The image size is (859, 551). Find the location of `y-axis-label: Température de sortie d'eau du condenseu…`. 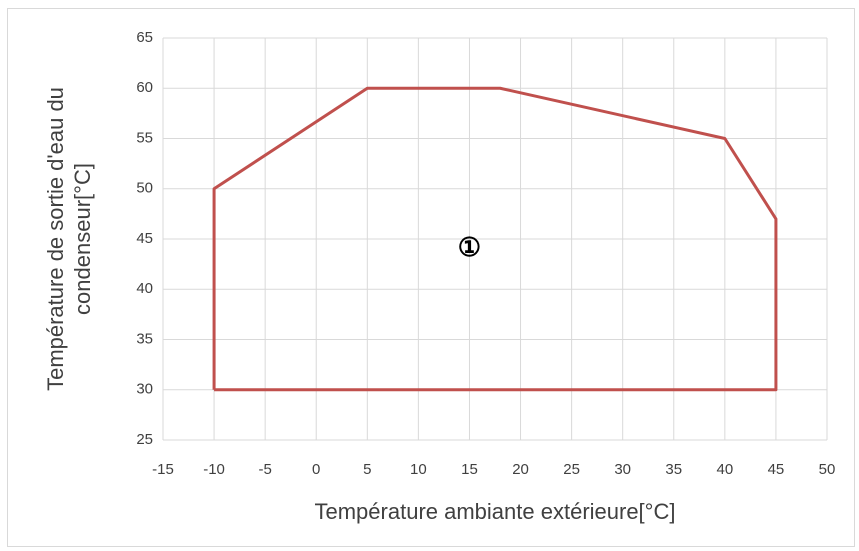

y-axis-label: Température de sortie d'eau du condenseu… is located at coordinates (69, 239).